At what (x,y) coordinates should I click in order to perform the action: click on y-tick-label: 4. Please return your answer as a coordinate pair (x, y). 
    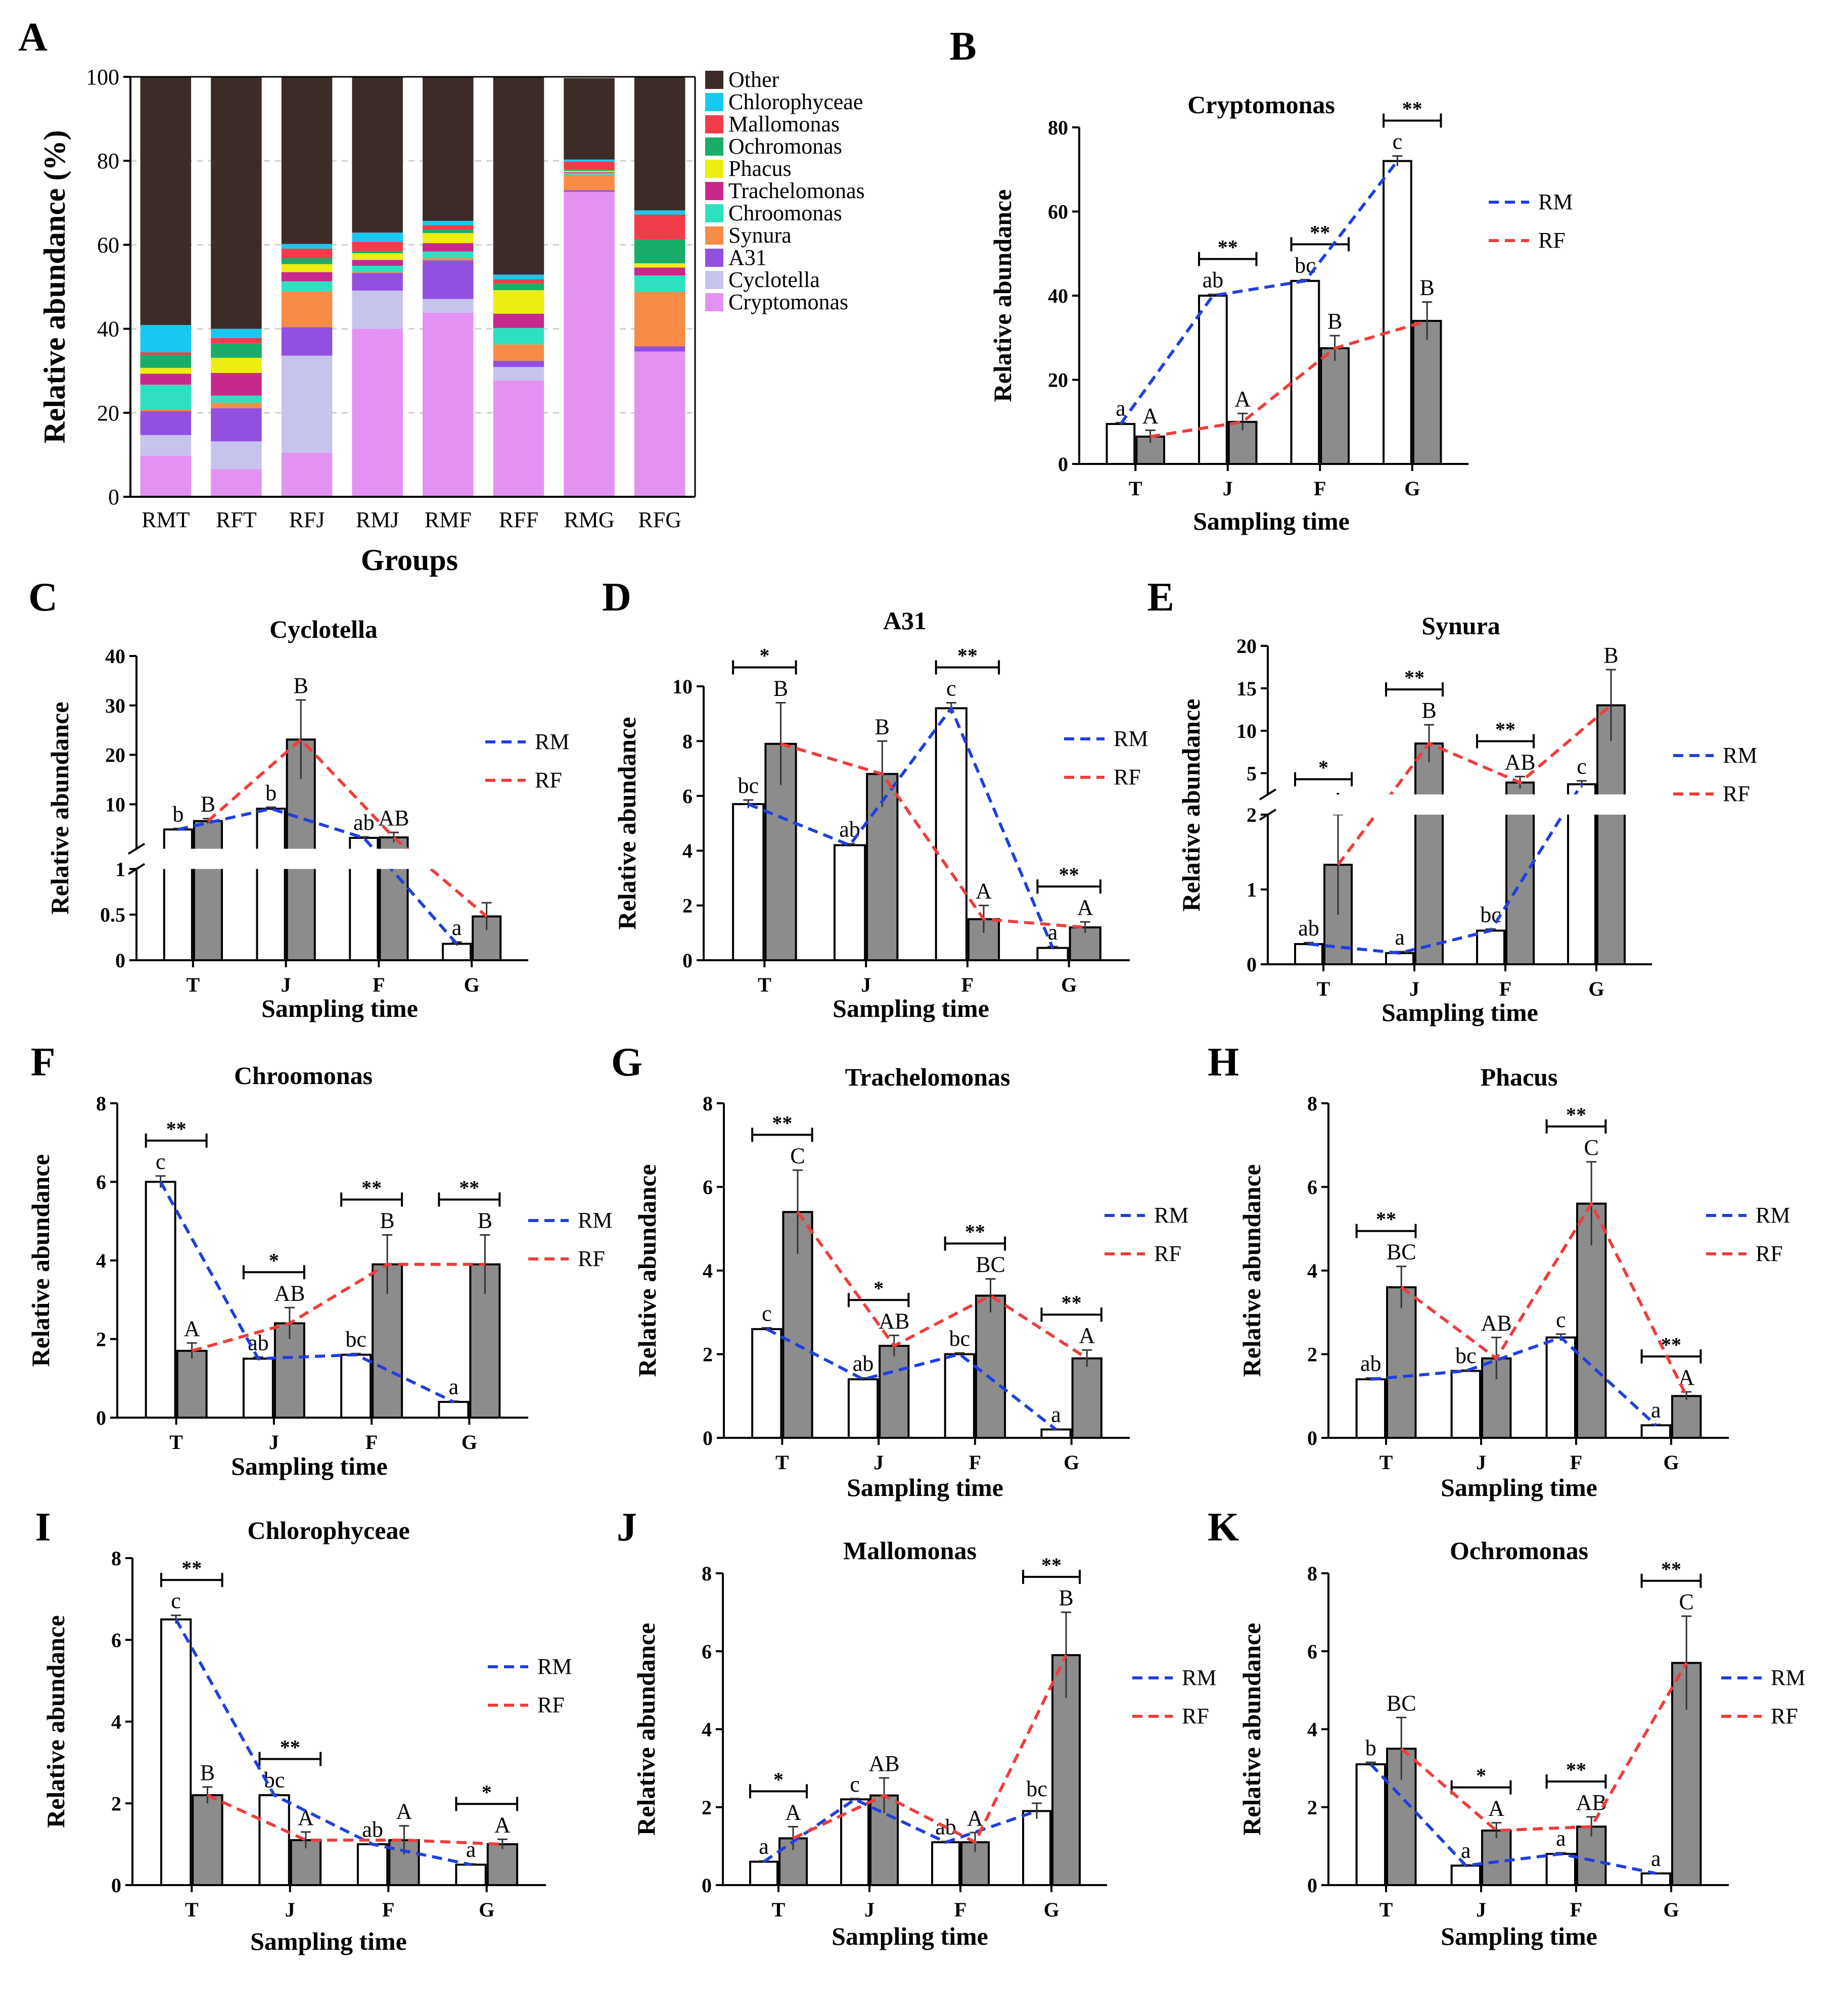
    Looking at the image, I should click on (707, 1729).